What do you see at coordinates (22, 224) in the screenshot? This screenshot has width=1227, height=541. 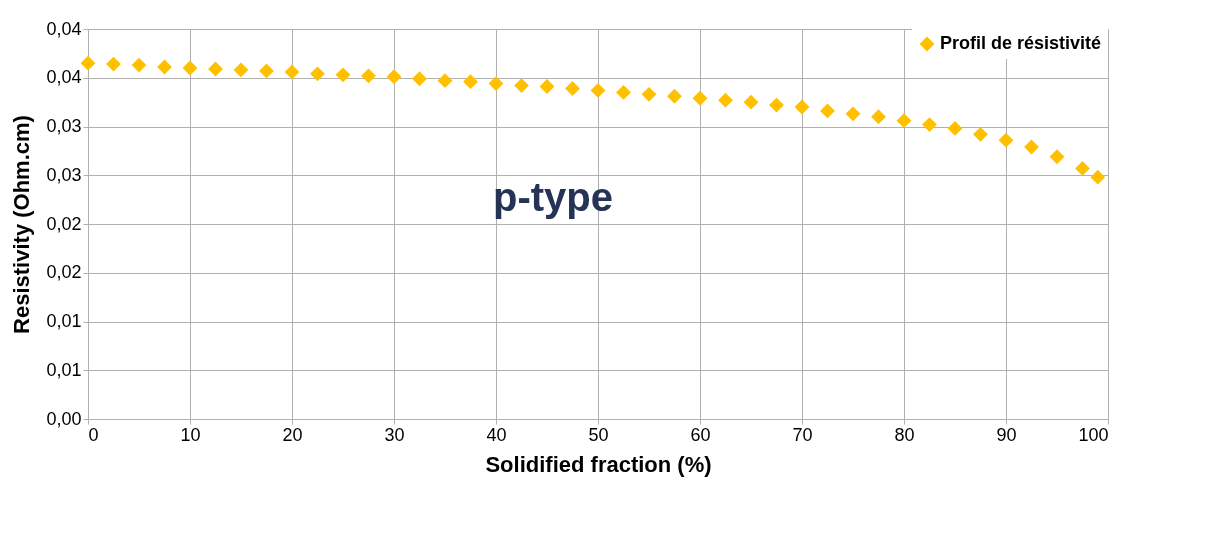 I see `y-axis-title: Resistivity (Ohm.cm)` at bounding box center [22, 224].